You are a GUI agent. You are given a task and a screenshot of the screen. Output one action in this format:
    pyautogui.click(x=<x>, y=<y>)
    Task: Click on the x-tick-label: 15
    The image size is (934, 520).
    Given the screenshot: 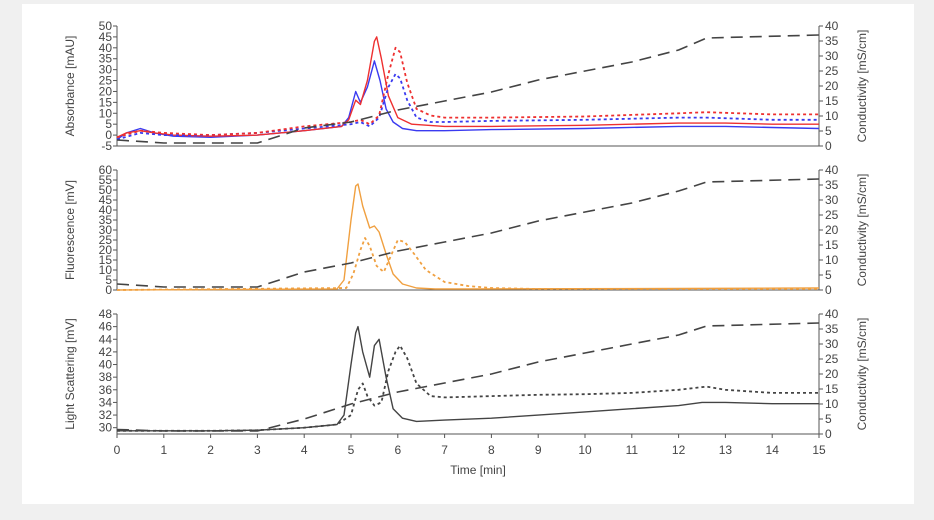 What is the action you would take?
    pyautogui.click(x=819, y=450)
    